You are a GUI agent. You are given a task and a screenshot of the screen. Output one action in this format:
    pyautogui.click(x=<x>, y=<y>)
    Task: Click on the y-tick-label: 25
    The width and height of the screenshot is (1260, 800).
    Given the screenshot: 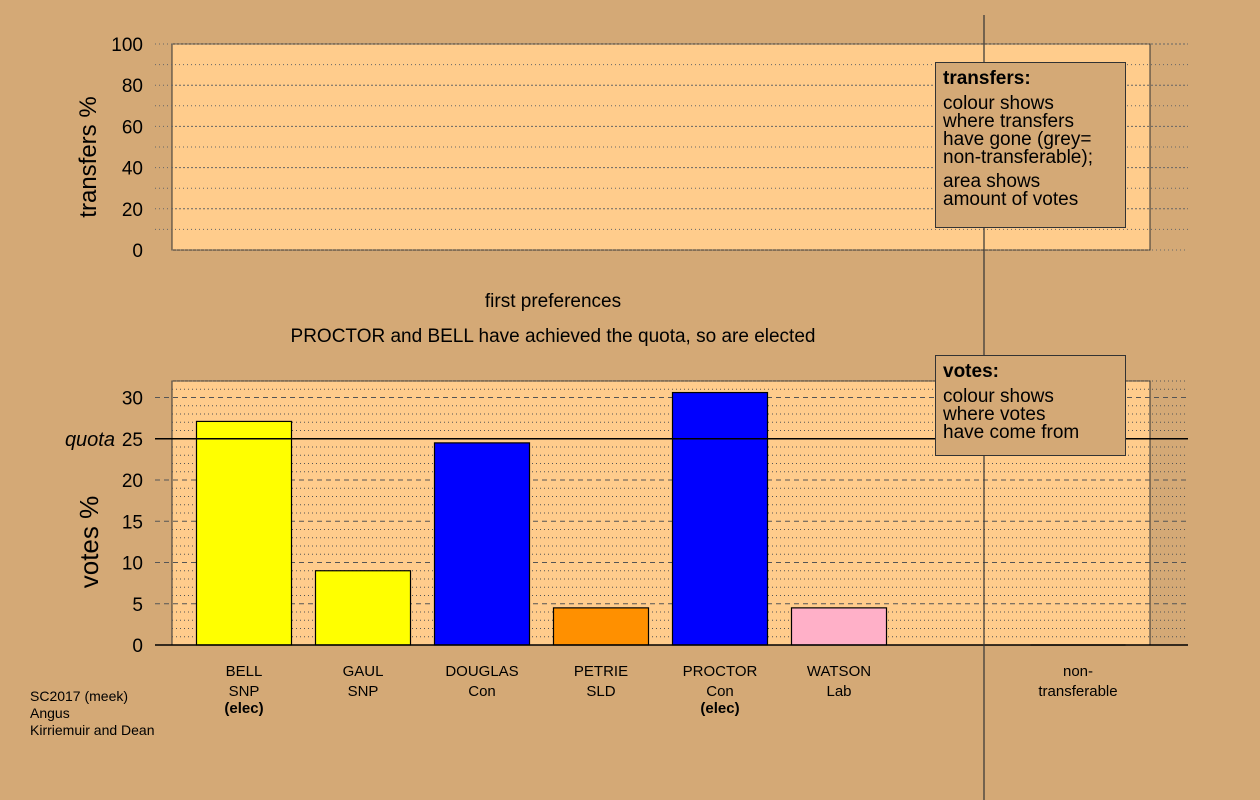 What is the action you would take?
    pyautogui.click(x=132, y=440)
    